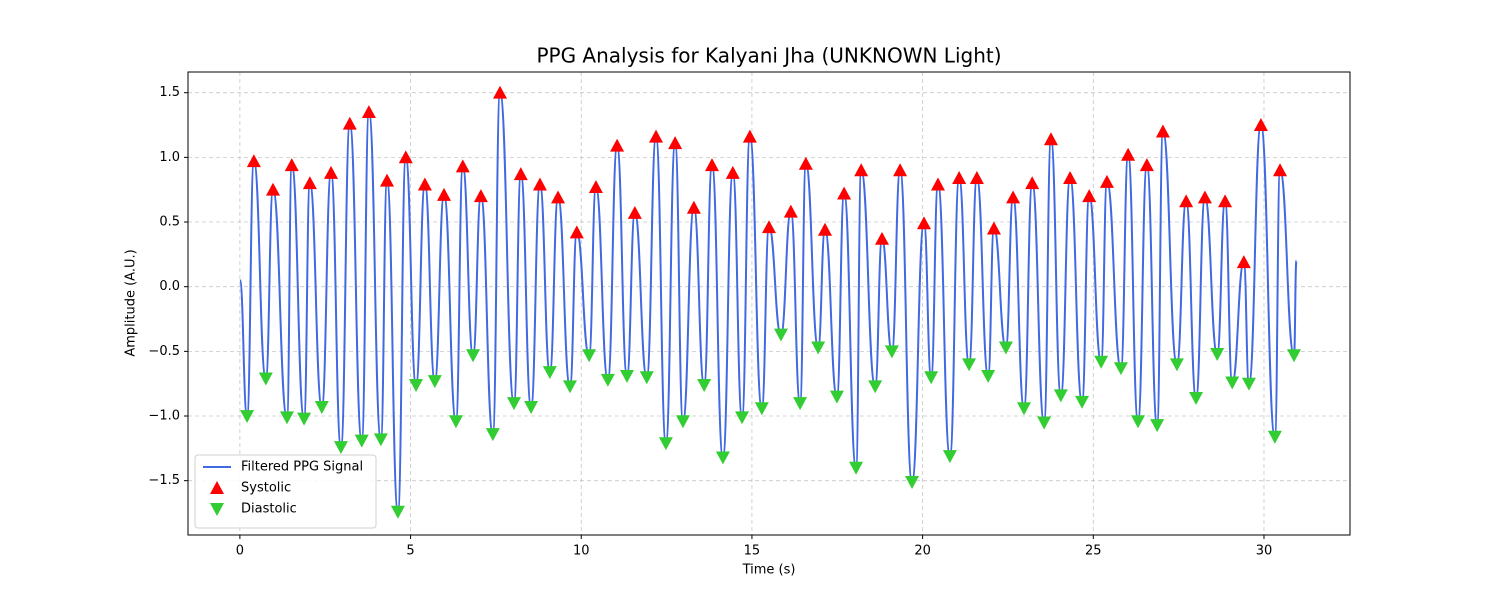 This screenshot has height=600, width=1500. I want to click on legend-box, so click(285, 491).